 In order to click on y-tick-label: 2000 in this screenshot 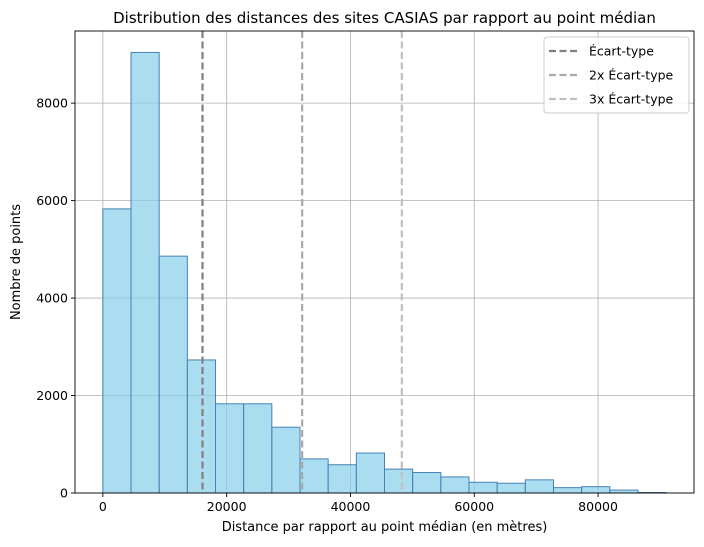, I will do `click(52, 395)`.